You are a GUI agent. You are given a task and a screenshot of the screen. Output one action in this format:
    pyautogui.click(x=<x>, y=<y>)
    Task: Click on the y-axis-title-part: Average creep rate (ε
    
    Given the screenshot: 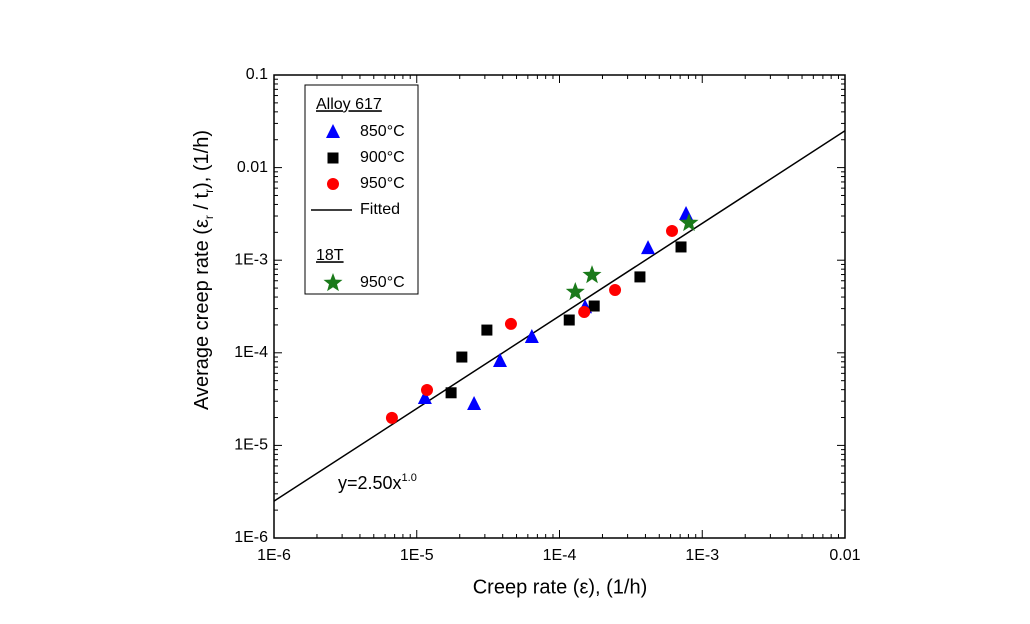 What is the action you would take?
    pyautogui.click(x=202, y=314)
    